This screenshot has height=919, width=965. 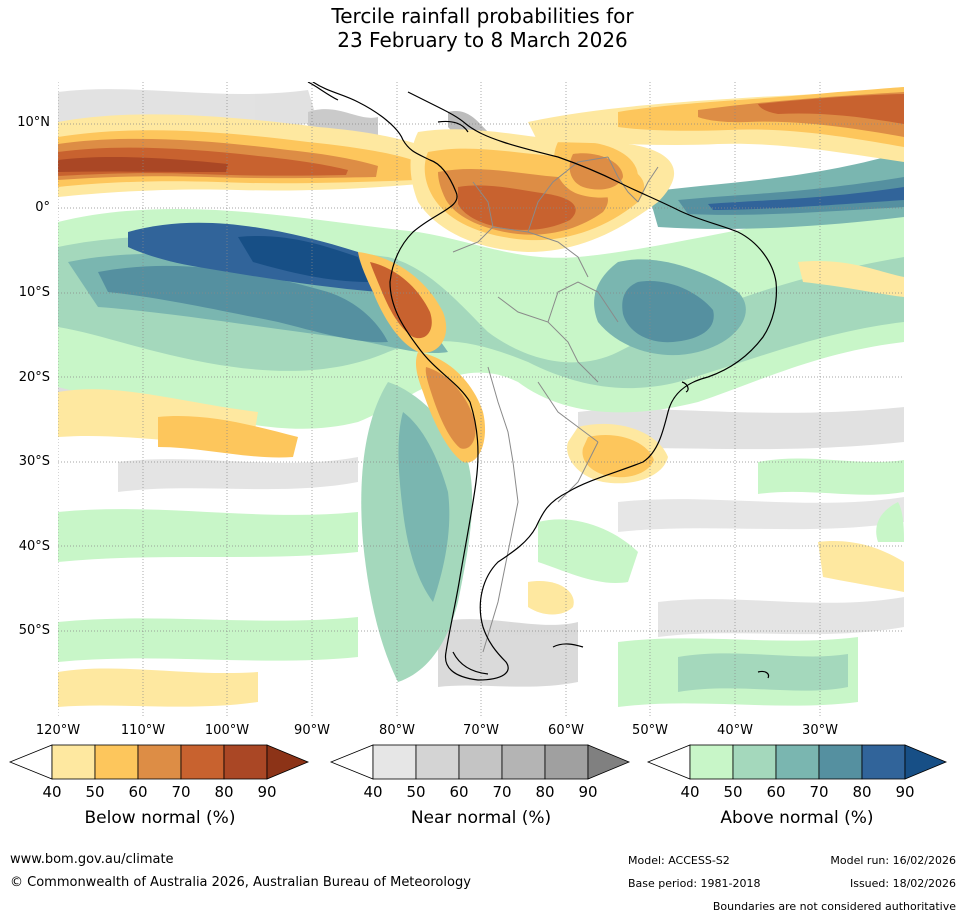 What do you see at coordinates (351, 762) in the screenshot?
I see `colorbar-near-lt40` at bounding box center [351, 762].